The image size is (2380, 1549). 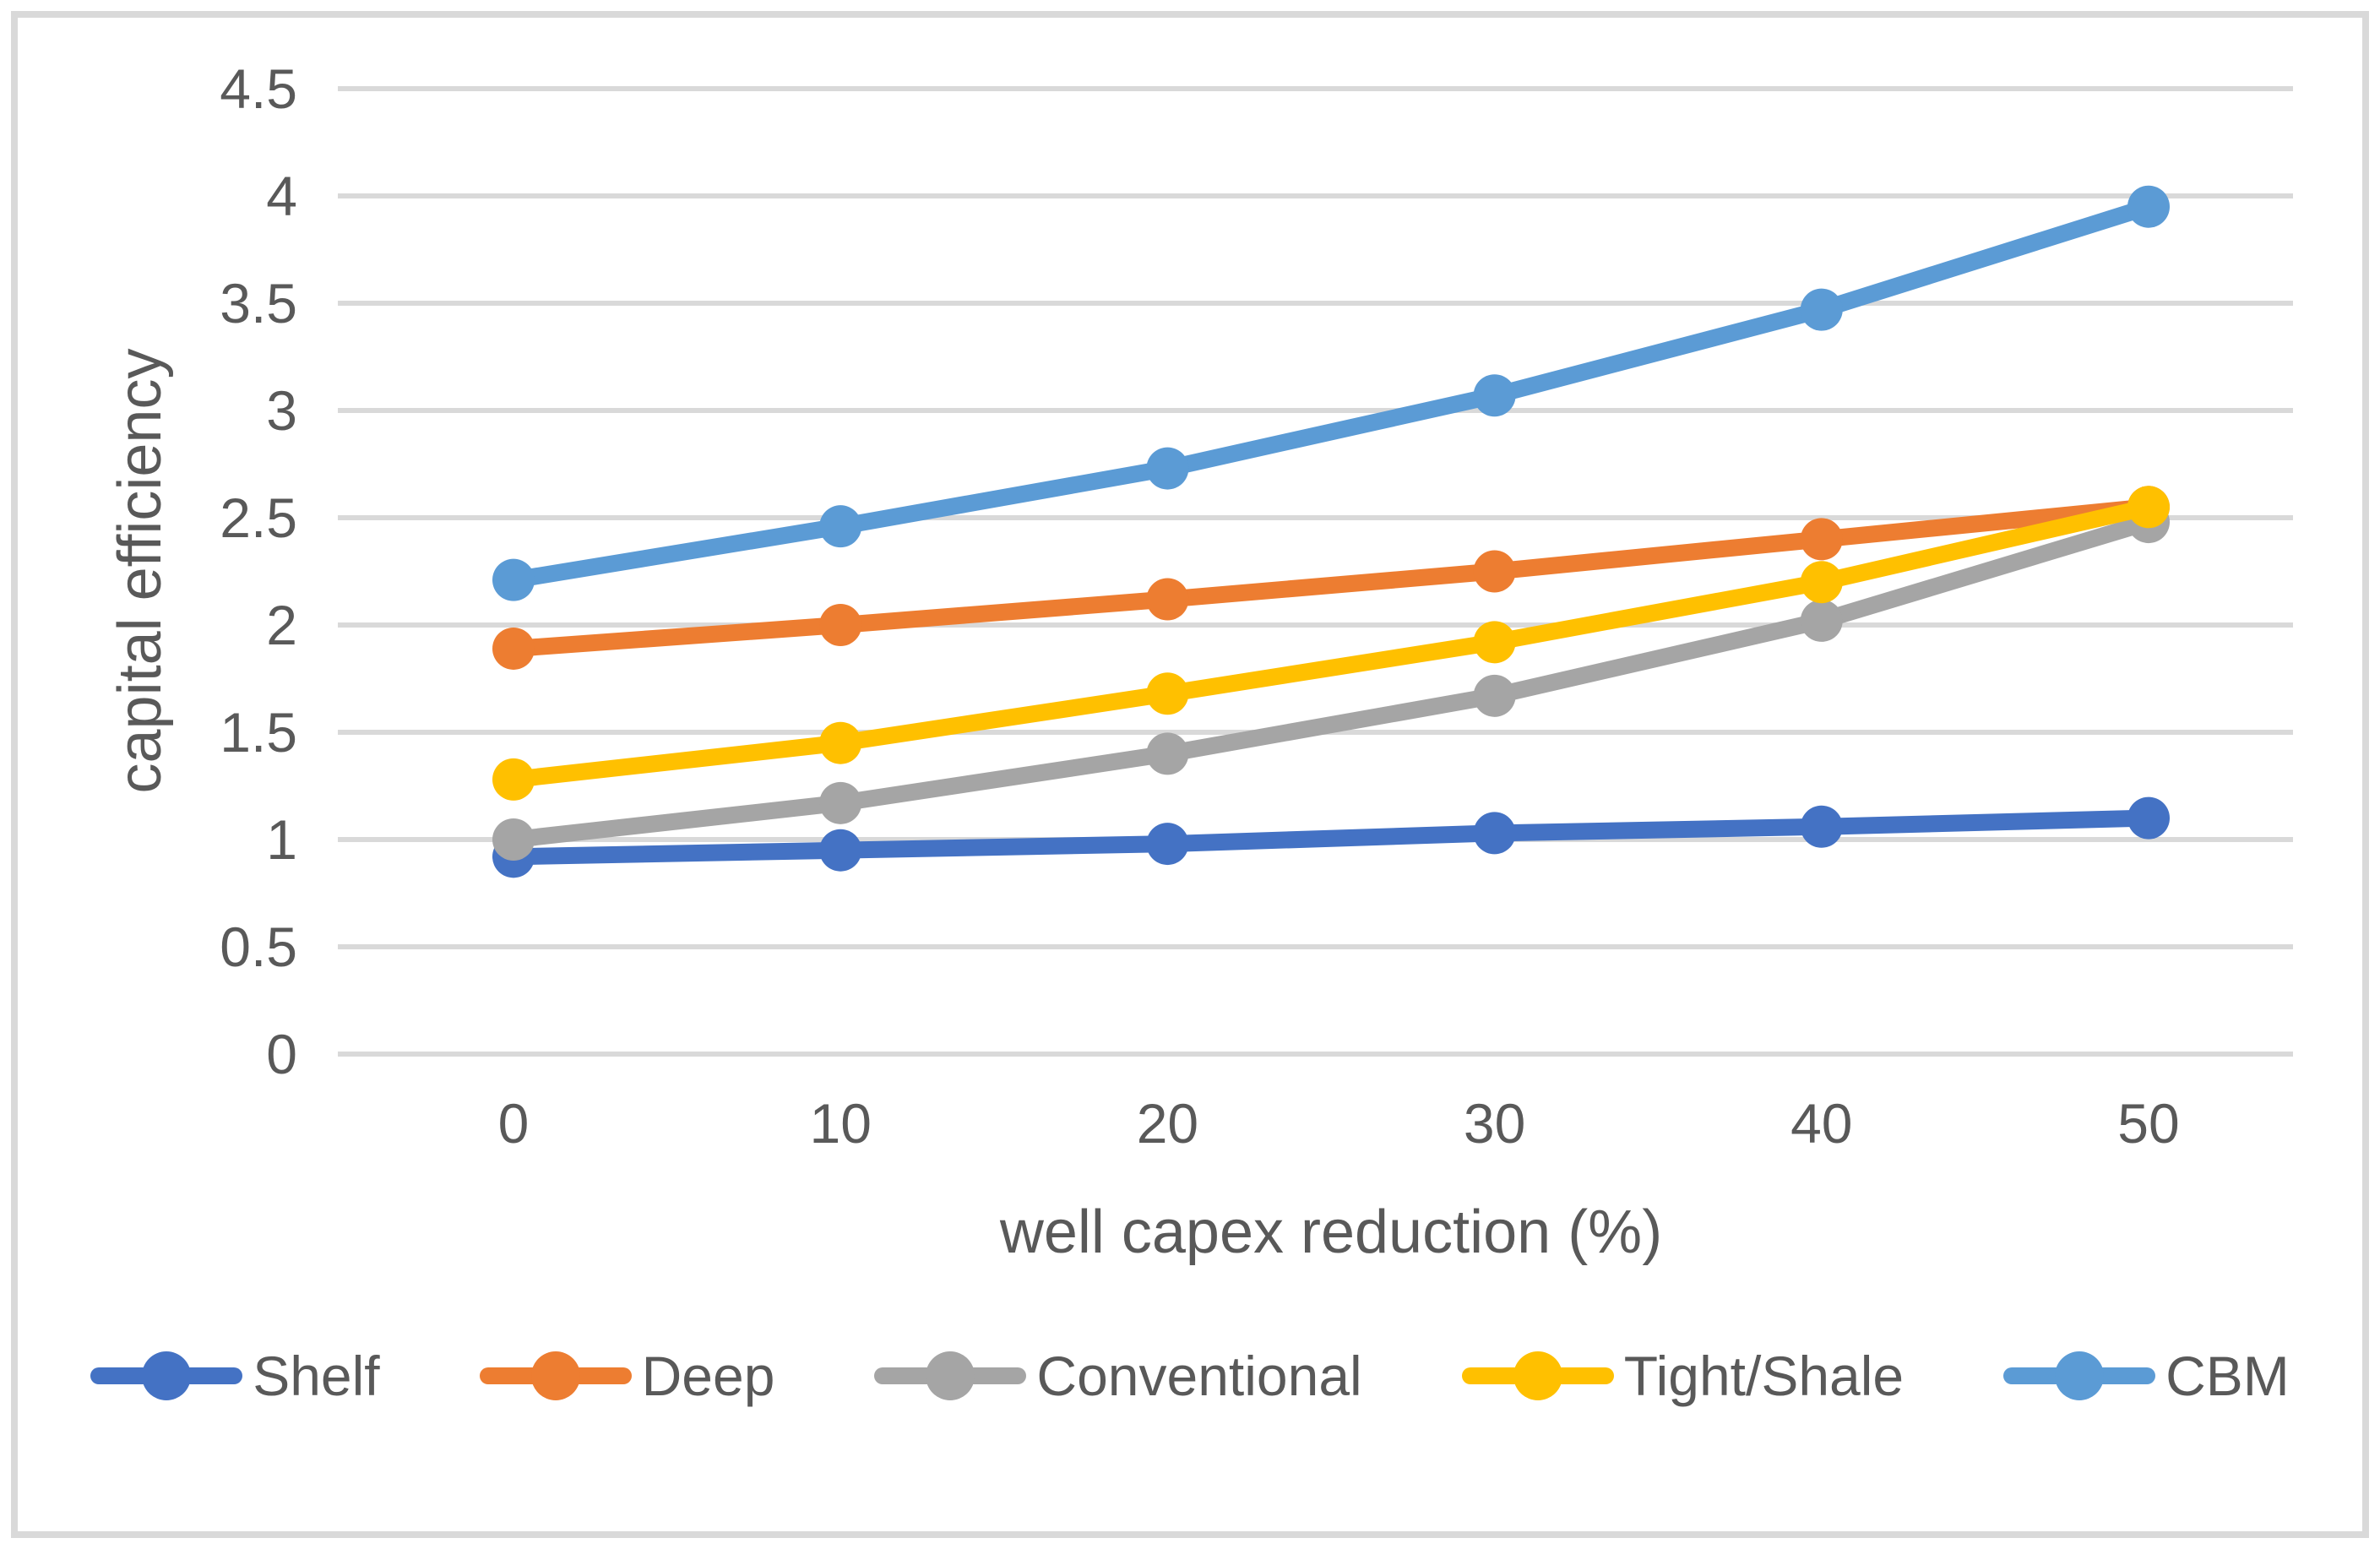 I want to click on y-tick-label: 2, so click(x=281, y=625).